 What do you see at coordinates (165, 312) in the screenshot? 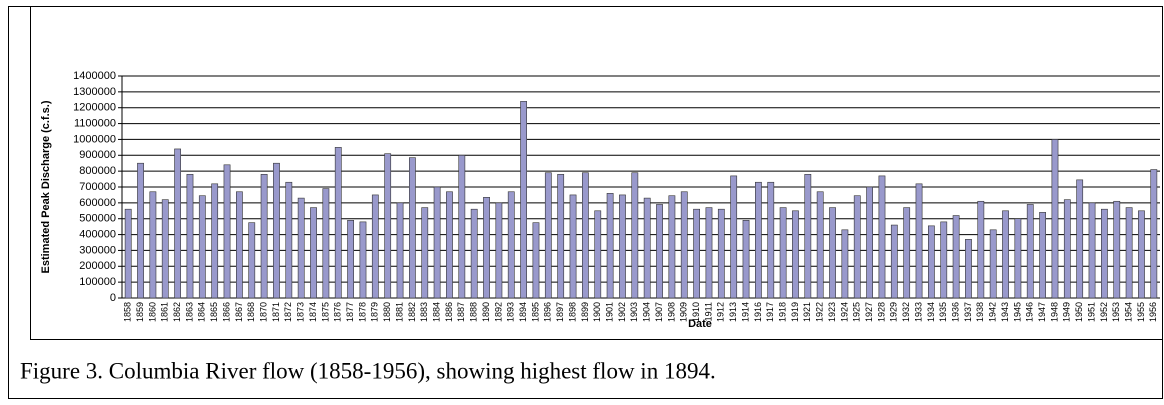
I see `x-tick-label: 1861` at bounding box center [165, 312].